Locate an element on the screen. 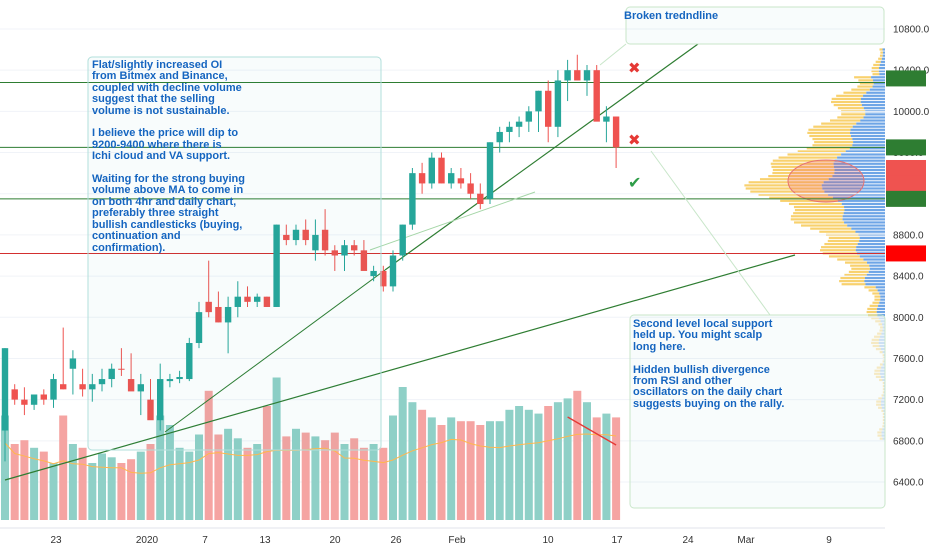 The image size is (932, 550). time-tick-label: 7 is located at coordinates (205, 540).